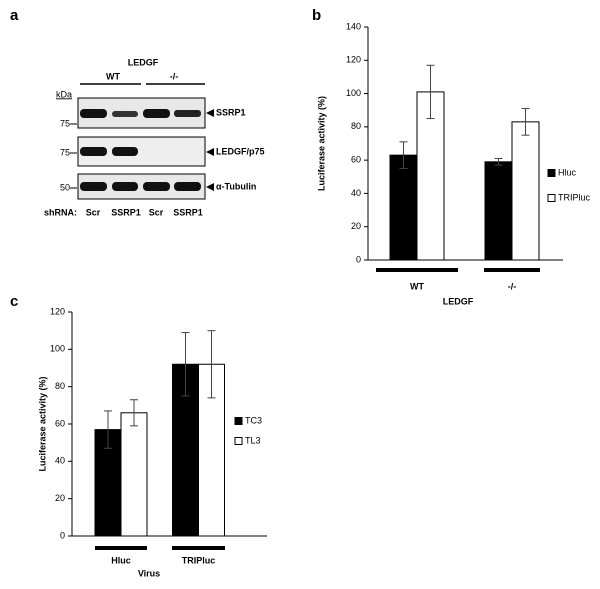  Describe the element at coordinates (199, 560) in the screenshot. I see `x-tick-label: TRIPluc` at that location.